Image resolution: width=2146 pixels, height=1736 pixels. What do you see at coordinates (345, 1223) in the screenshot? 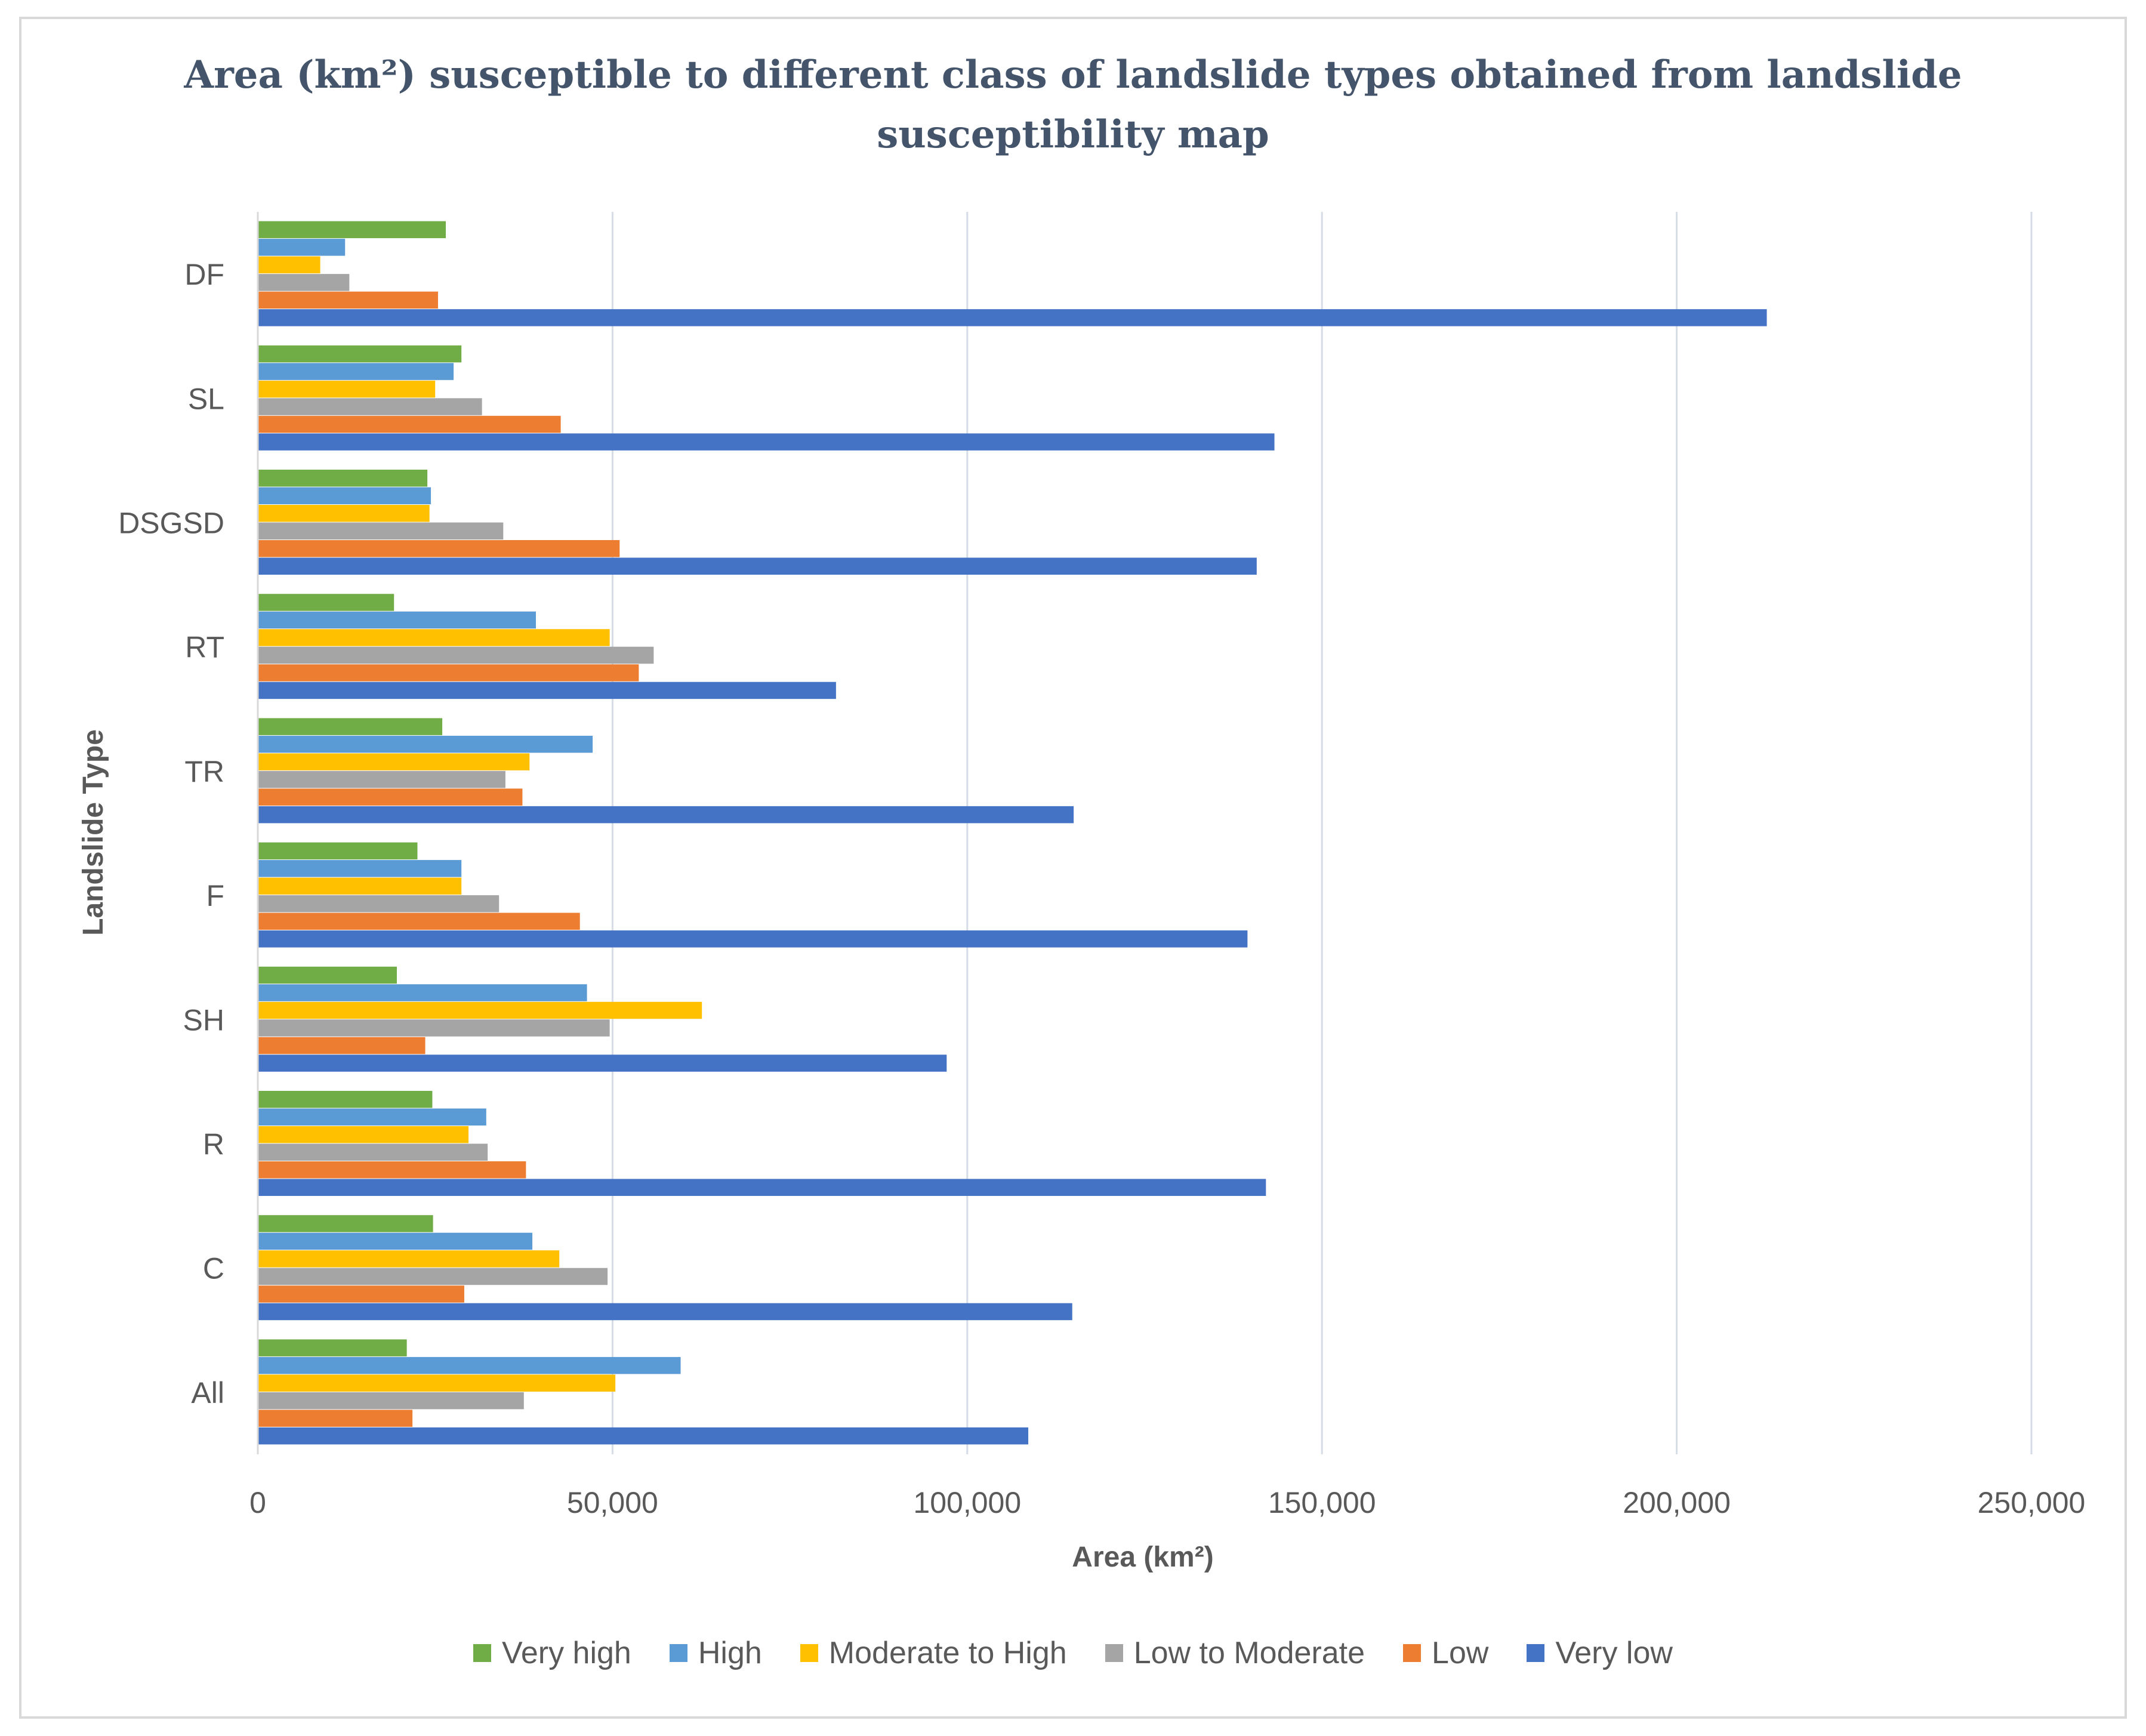
I see `bar-c-very-high` at bounding box center [345, 1223].